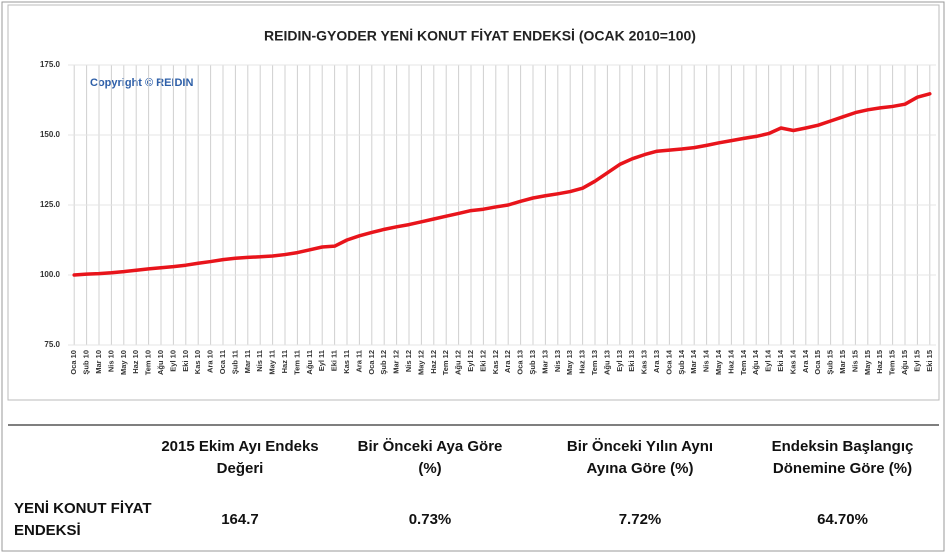 This screenshot has width=947, height=554. I want to click on x-tick-label: Oca 13, so click(520, 362).